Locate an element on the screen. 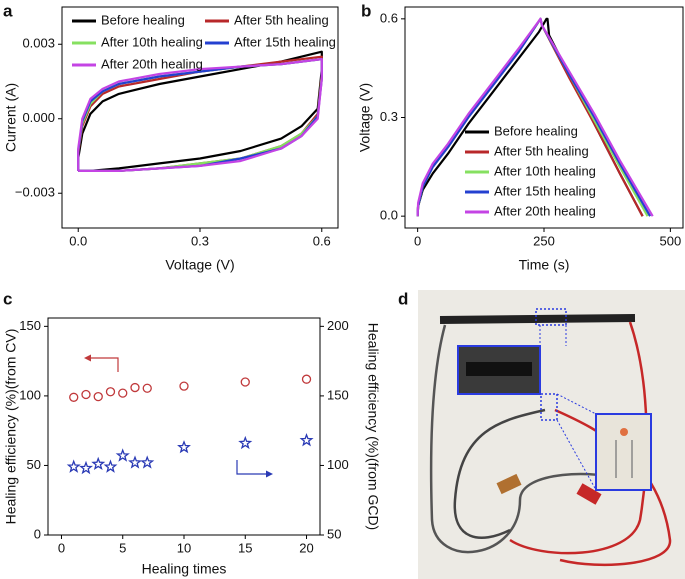 Image resolution: width=685 pixels, height=579 pixels. x-tick-label: 0.0 is located at coordinates (78, 240).